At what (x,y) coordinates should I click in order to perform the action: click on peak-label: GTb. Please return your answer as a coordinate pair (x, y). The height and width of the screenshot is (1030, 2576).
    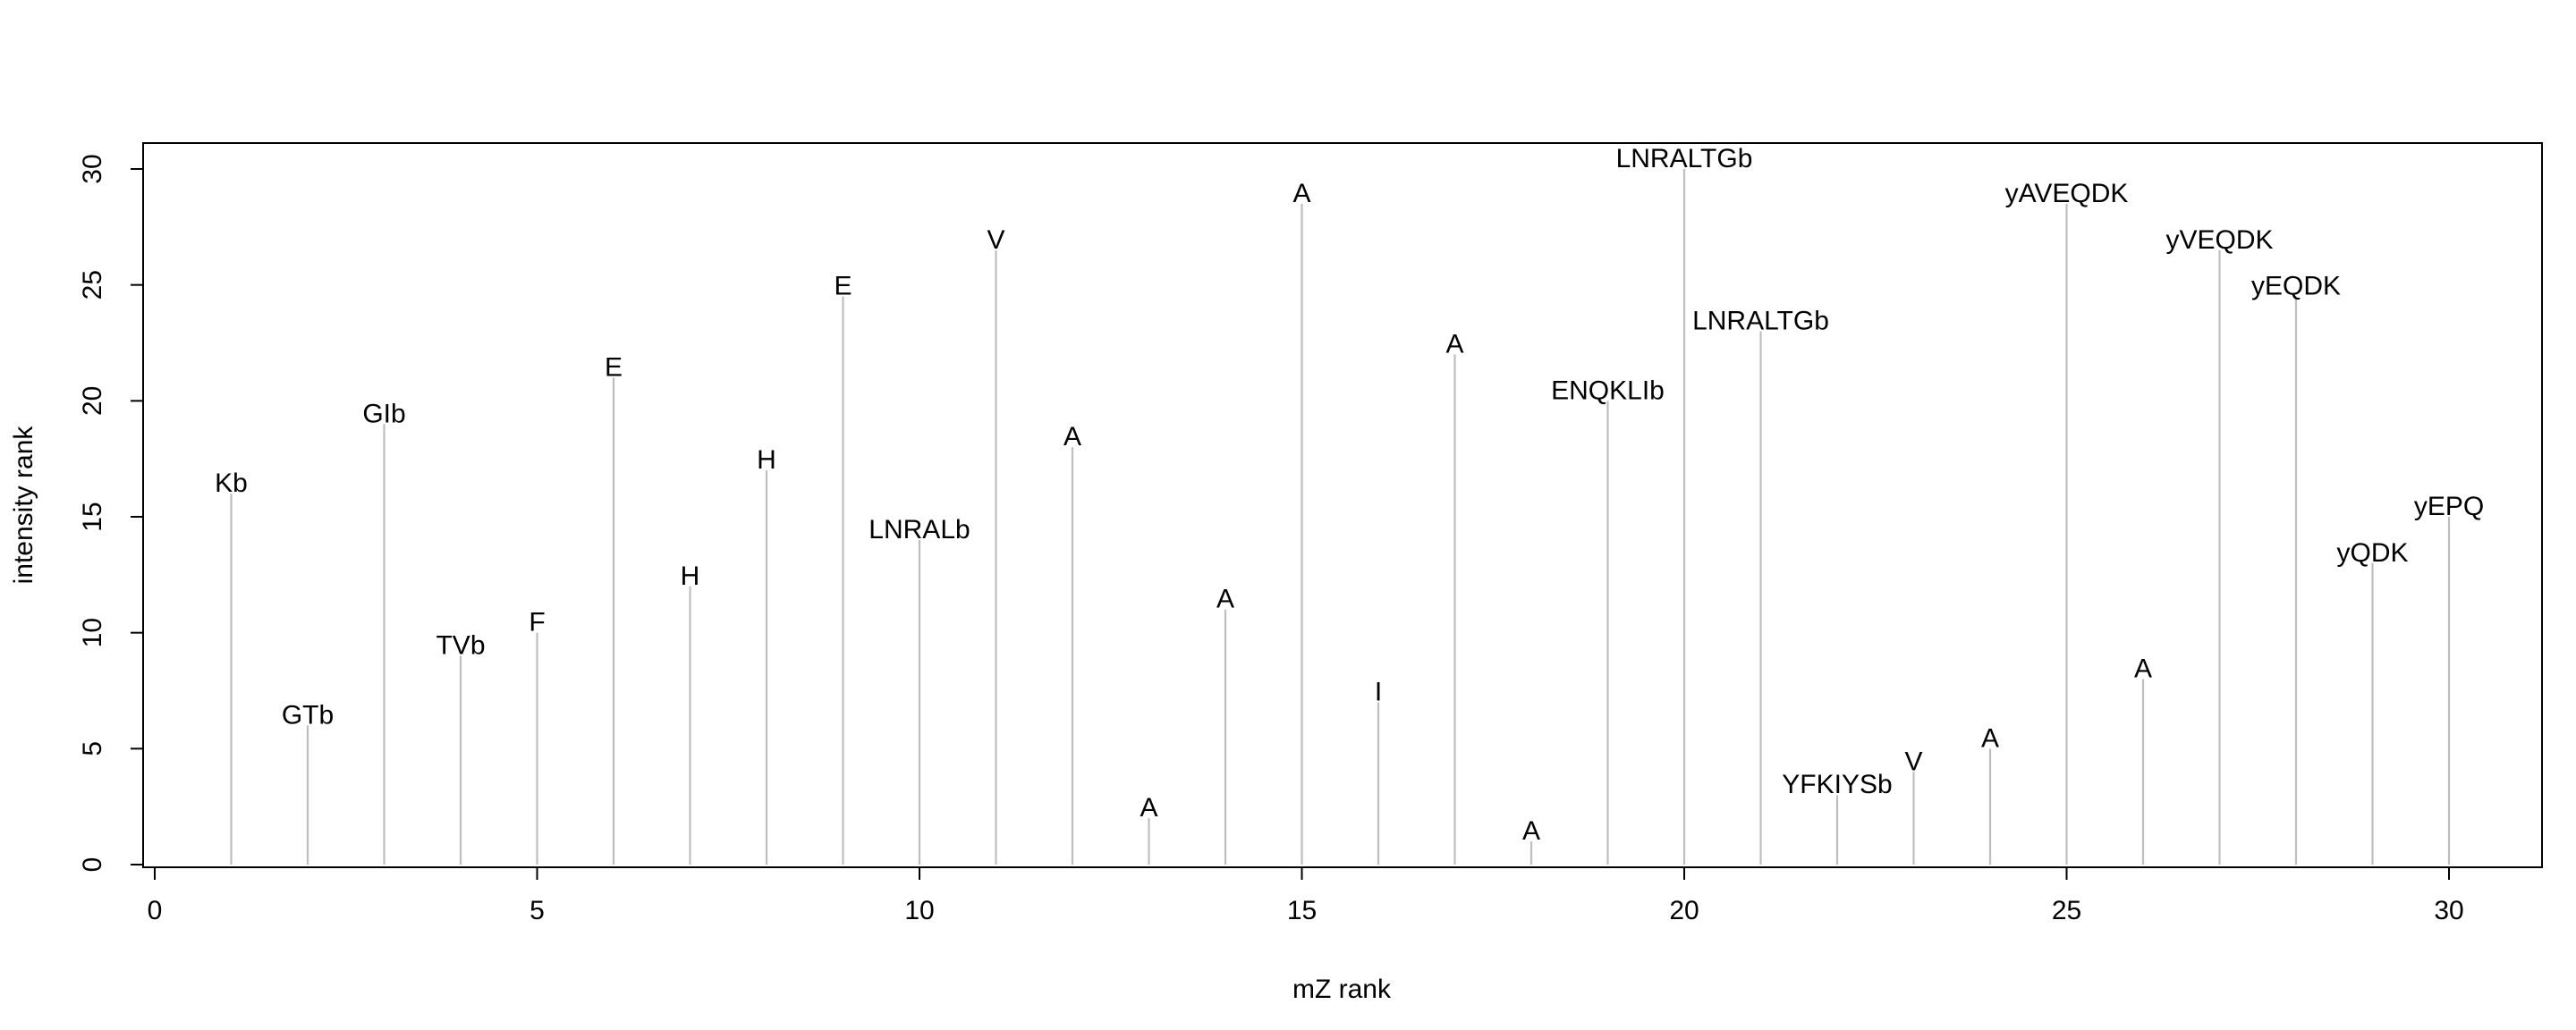
    Looking at the image, I should click on (308, 715).